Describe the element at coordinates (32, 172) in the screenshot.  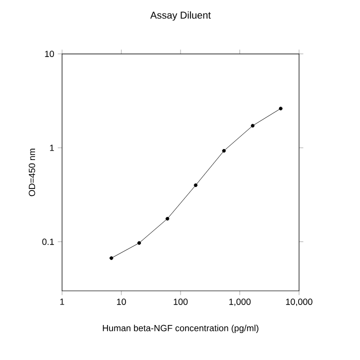
I see `y-axis-title: OD=450 nm` at that location.